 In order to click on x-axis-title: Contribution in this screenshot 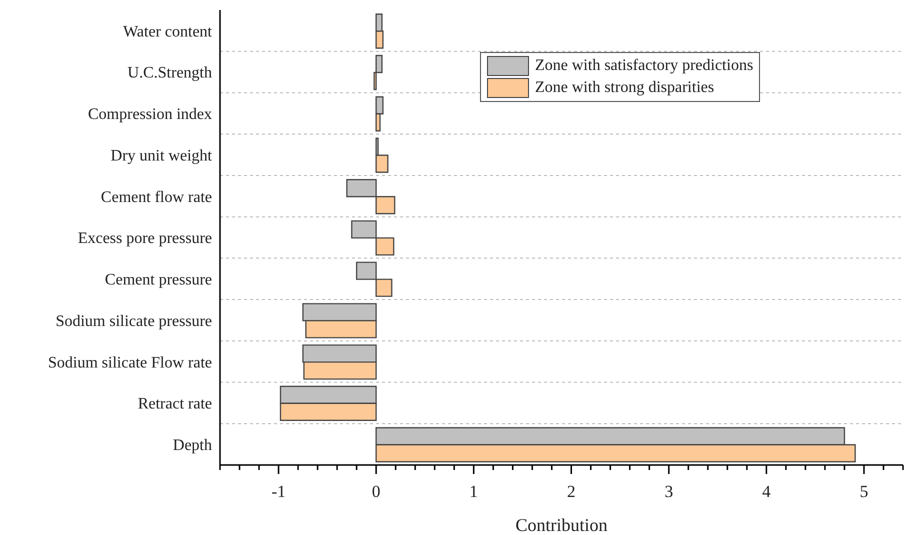, I will do `click(561, 525)`.